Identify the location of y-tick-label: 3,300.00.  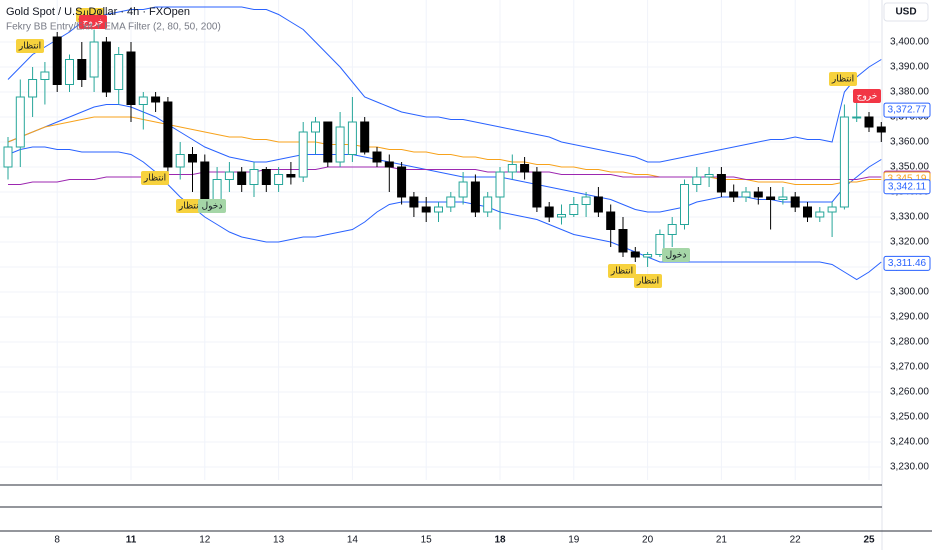
(909, 292).